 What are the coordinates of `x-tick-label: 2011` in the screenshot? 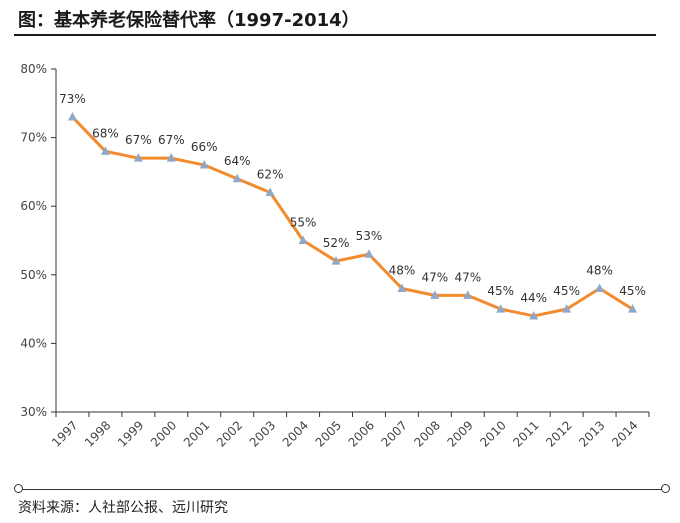 It's located at (525, 433).